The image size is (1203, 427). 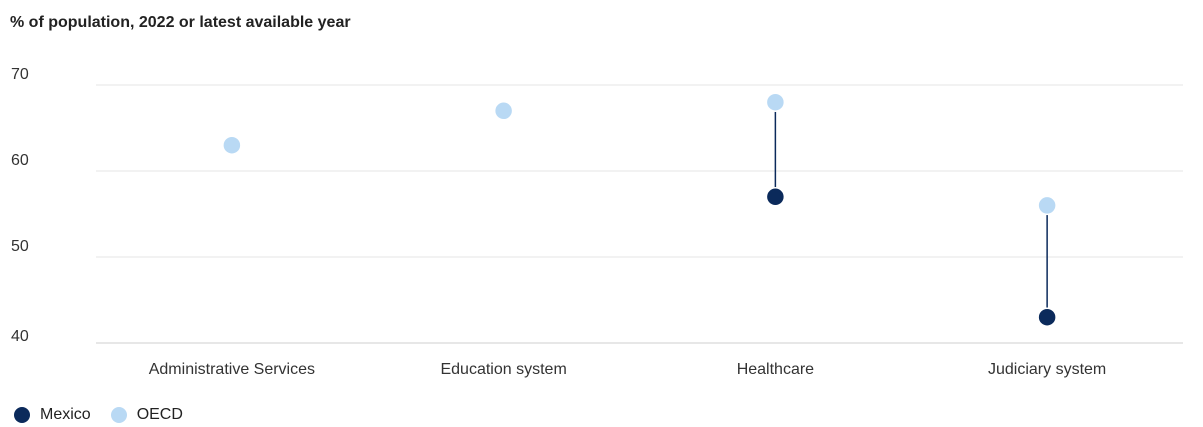 I want to click on y-tick-label: 70, so click(x=20, y=74).